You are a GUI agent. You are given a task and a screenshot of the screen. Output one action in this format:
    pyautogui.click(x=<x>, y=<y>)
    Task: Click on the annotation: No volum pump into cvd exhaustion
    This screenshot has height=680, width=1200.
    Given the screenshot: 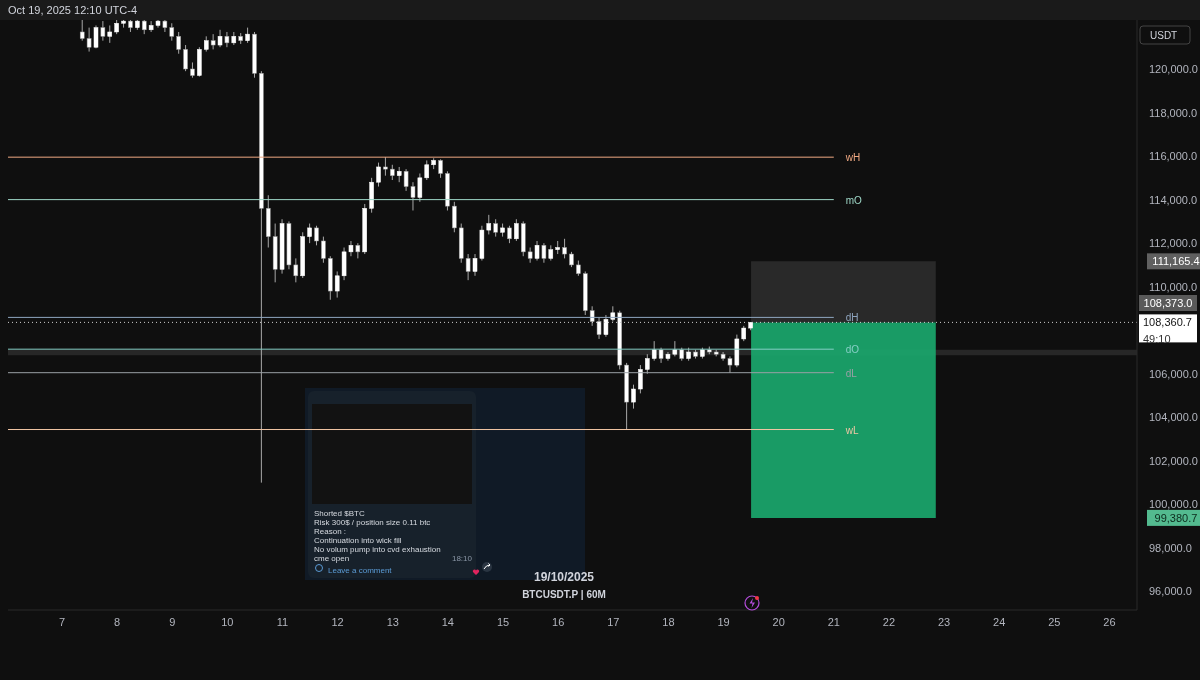 What is the action you would take?
    pyautogui.click(x=377, y=549)
    